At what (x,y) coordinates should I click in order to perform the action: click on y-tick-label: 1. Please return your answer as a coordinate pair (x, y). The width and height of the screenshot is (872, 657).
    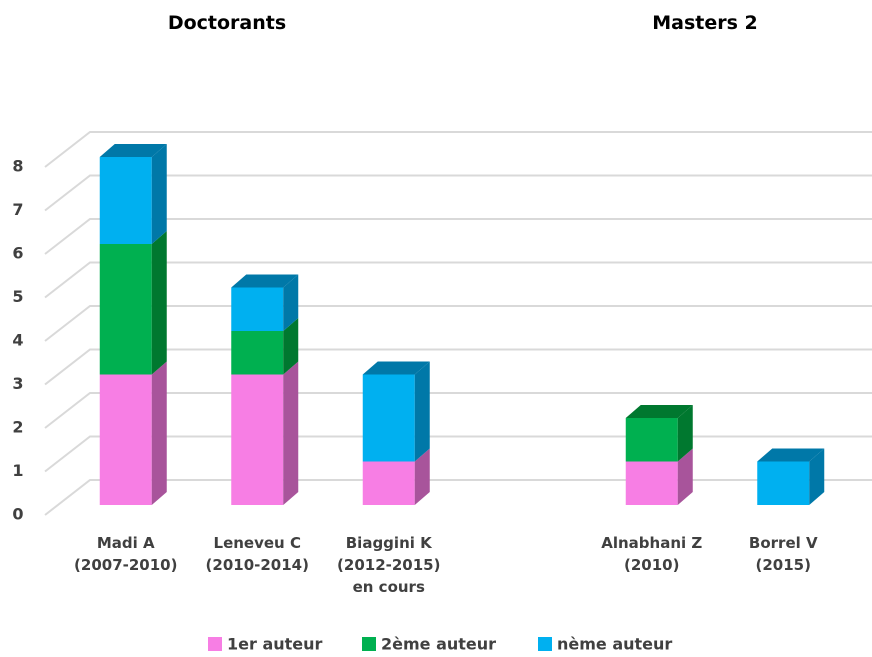
    Looking at the image, I should click on (17, 470).